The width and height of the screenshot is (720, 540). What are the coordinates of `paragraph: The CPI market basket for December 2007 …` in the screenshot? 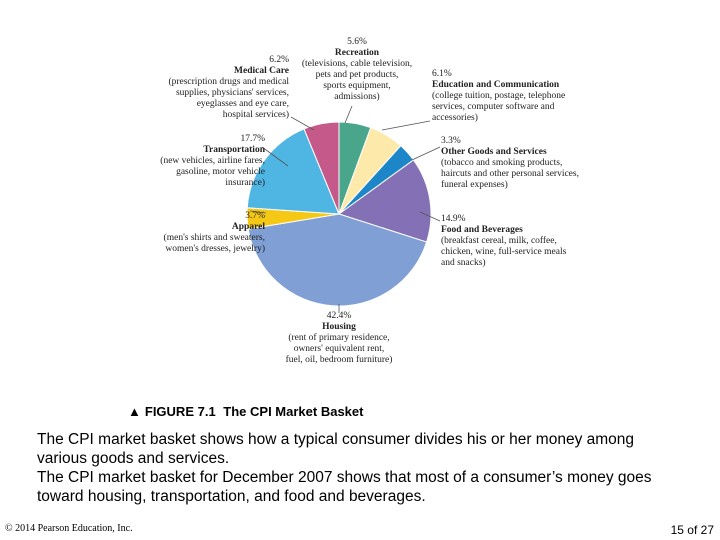 It's located at (344, 487).